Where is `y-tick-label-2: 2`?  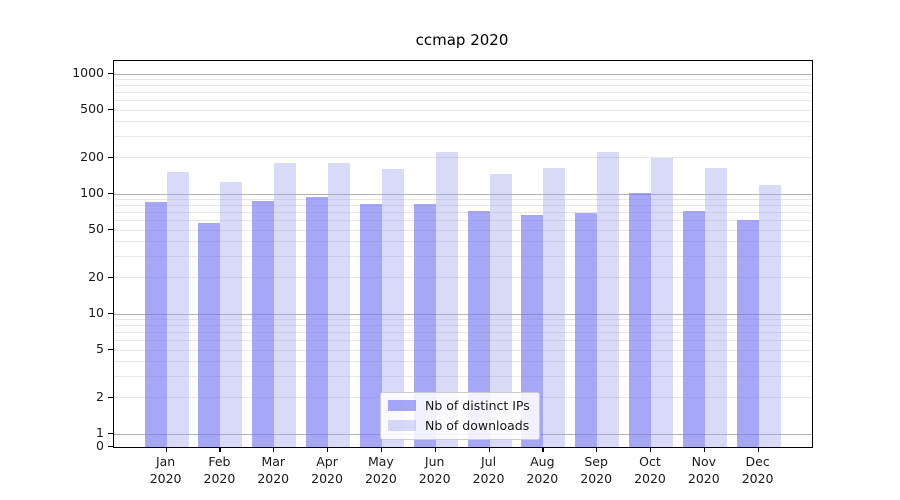 y-tick-label-2: 2 is located at coordinates (100, 396).